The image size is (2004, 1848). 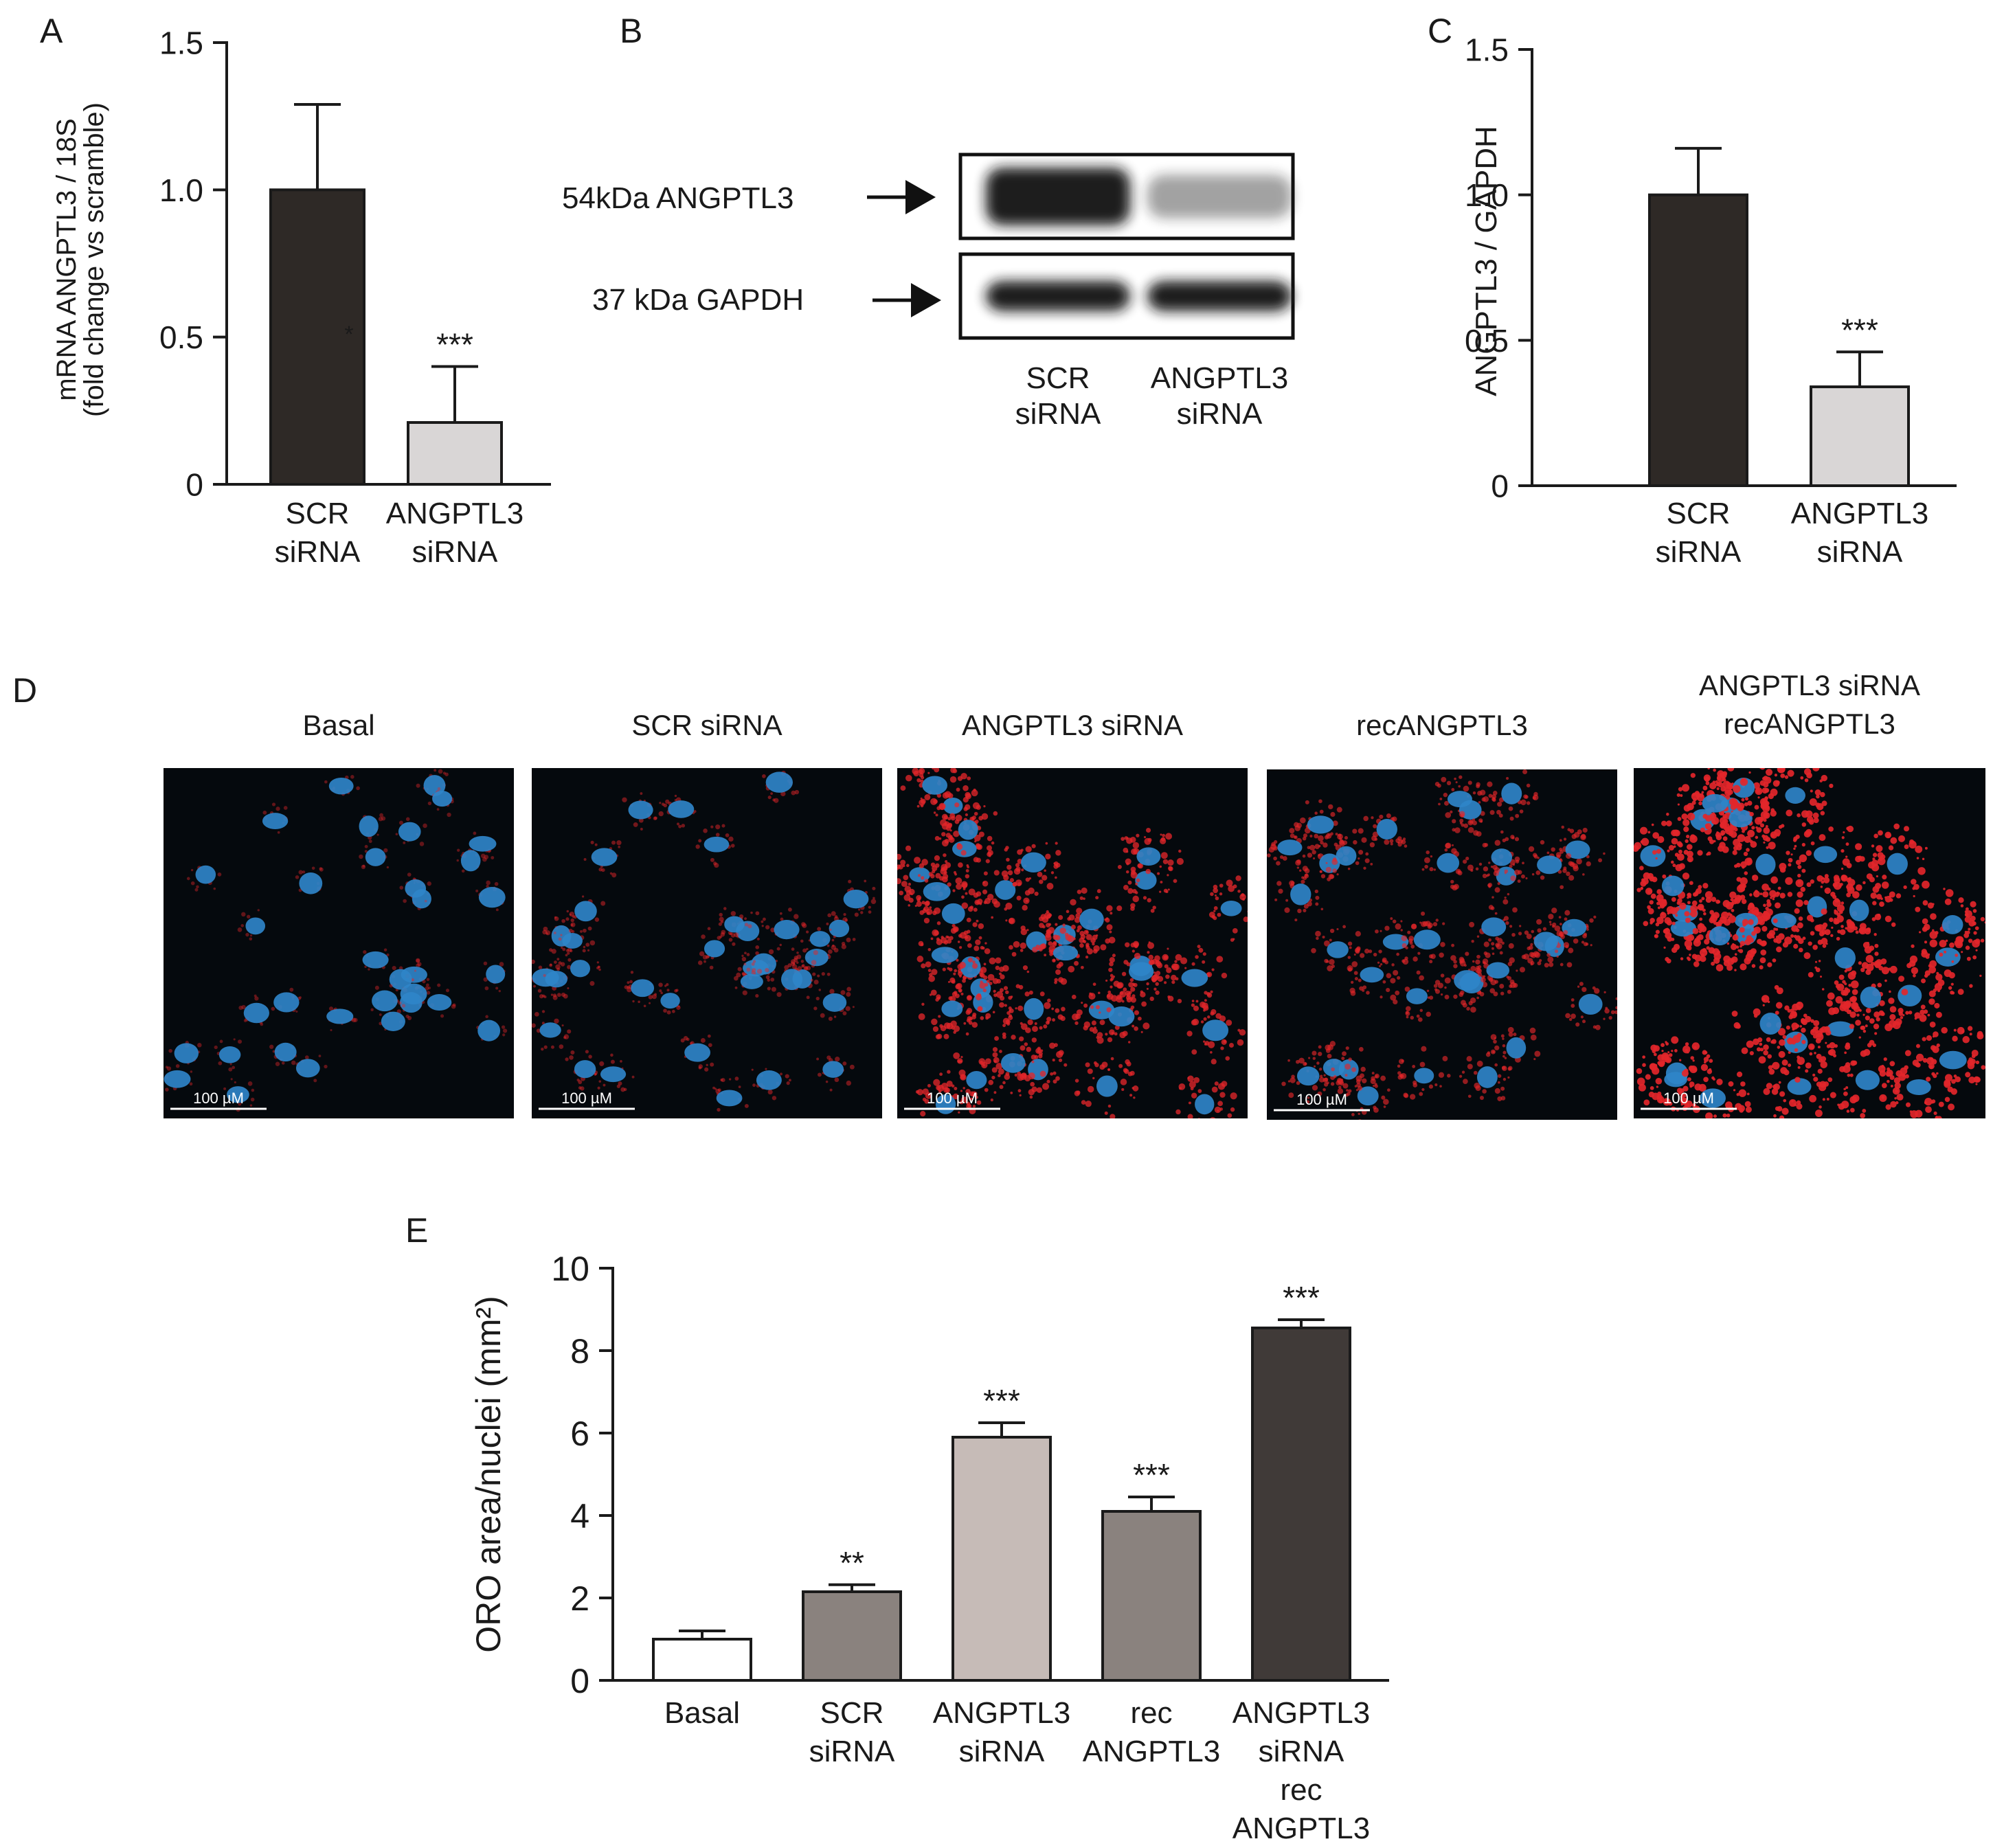 I want to click on significance-marker: ***, so click(x=454, y=345).